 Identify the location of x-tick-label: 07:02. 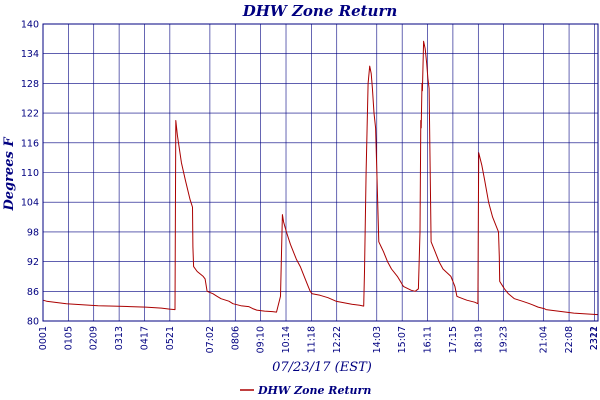
(210, 339).